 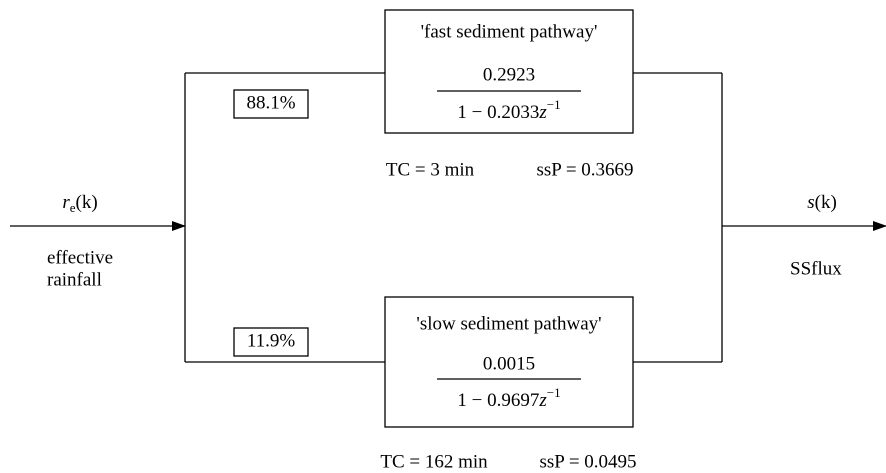 I want to click on share: 88.1%, so click(x=270, y=102).